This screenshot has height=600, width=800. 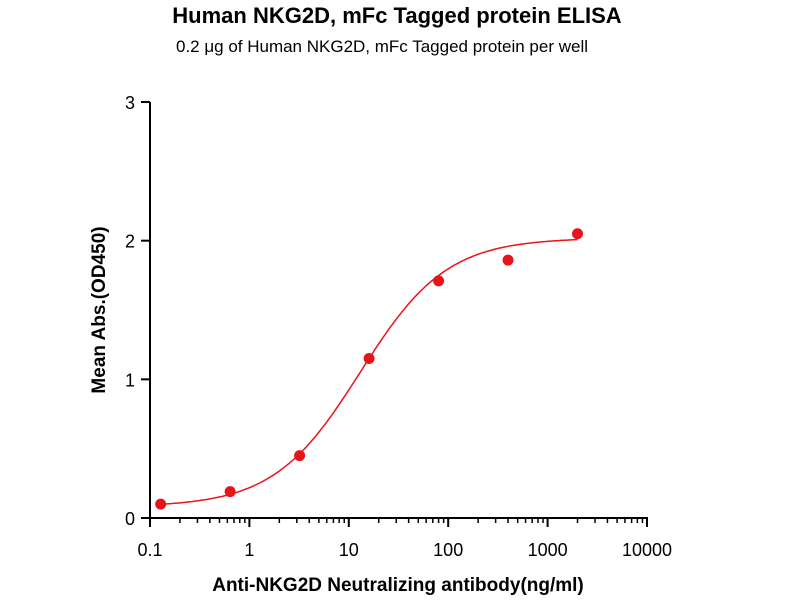 I want to click on x-tick-label: 1000, so click(x=548, y=550).